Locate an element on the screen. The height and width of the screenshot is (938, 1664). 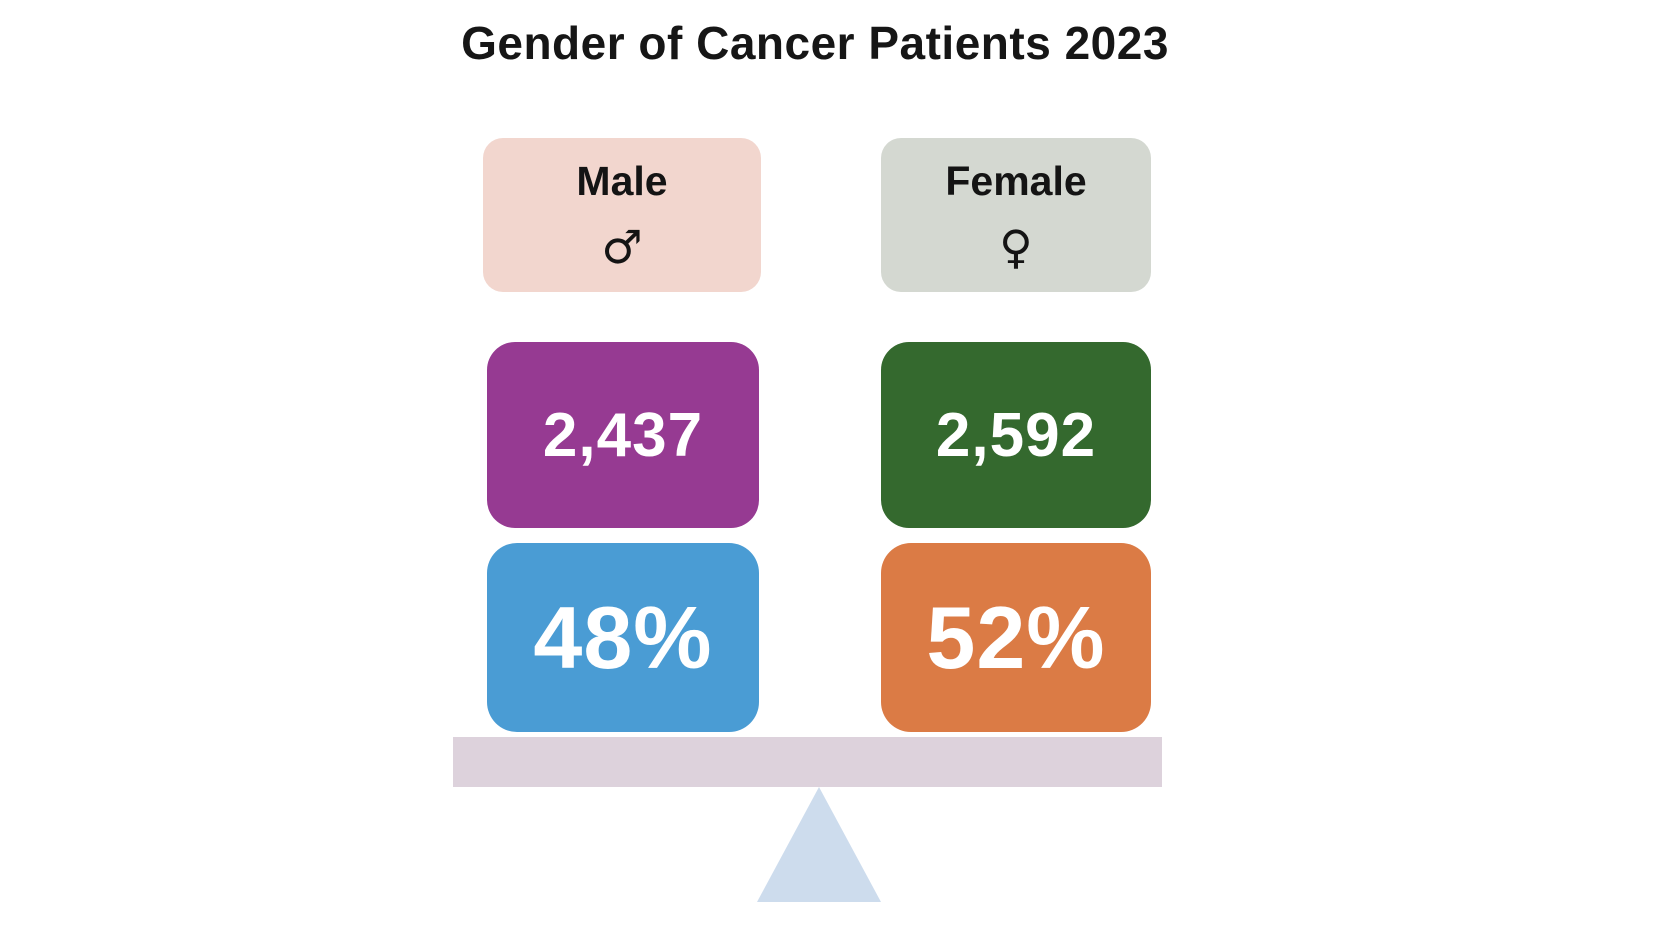
male-percent-card: 48% is located at coordinates (623, 637).